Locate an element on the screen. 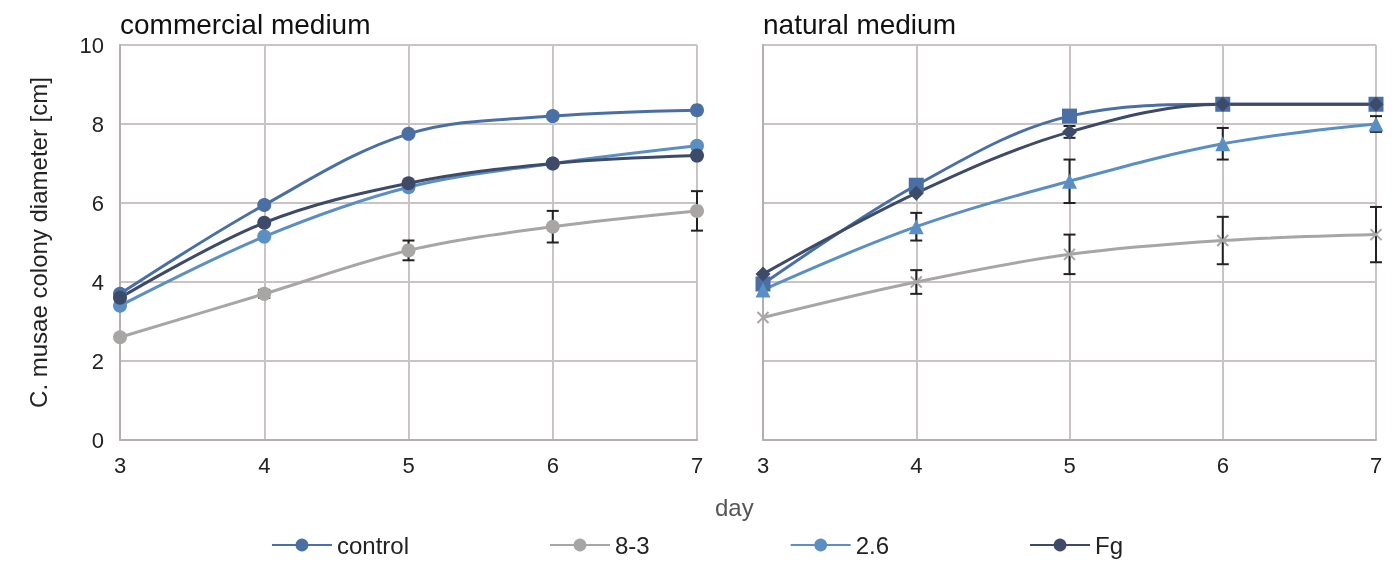 This screenshot has width=1394, height=564. y-axis-title: C. musae colony diameter [cm] is located at coordinates (38, 242).